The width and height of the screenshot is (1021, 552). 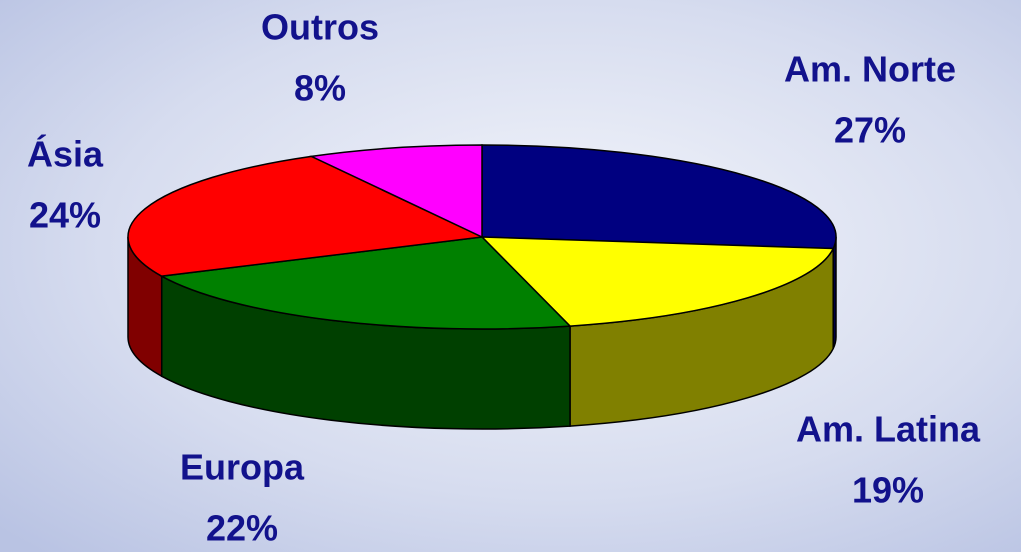 I want to click on slice-label: Am. Latina, so click(x=888, y=429).